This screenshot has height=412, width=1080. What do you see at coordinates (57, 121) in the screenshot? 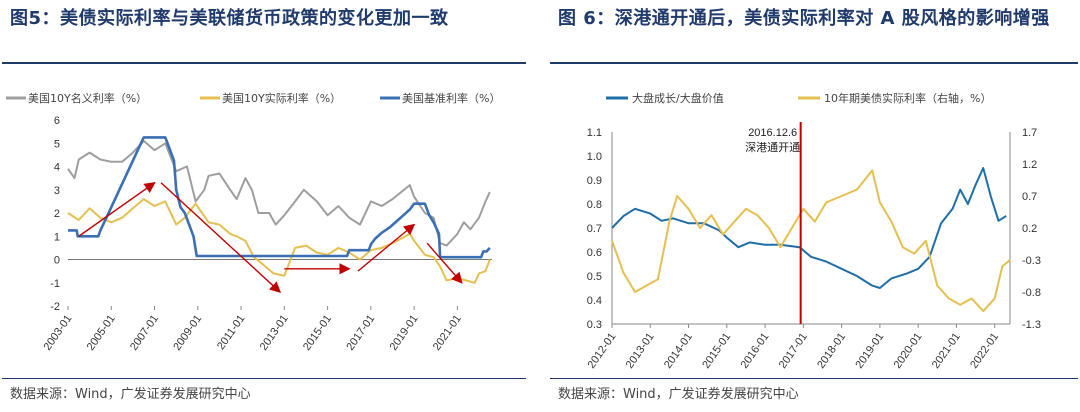
I see `y-tick-label: 6` at bounding box center [57, 121].